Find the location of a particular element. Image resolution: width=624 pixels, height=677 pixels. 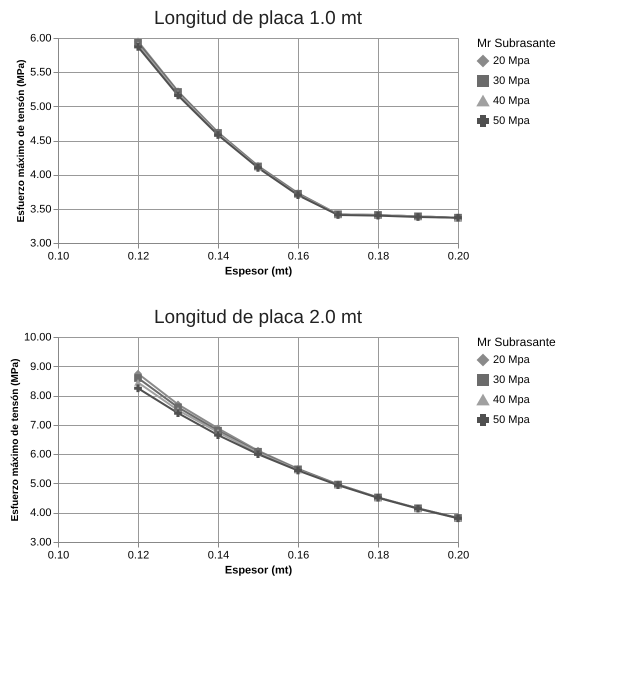

y-tick-label: 5.50 is located at coordinates (41, 72).